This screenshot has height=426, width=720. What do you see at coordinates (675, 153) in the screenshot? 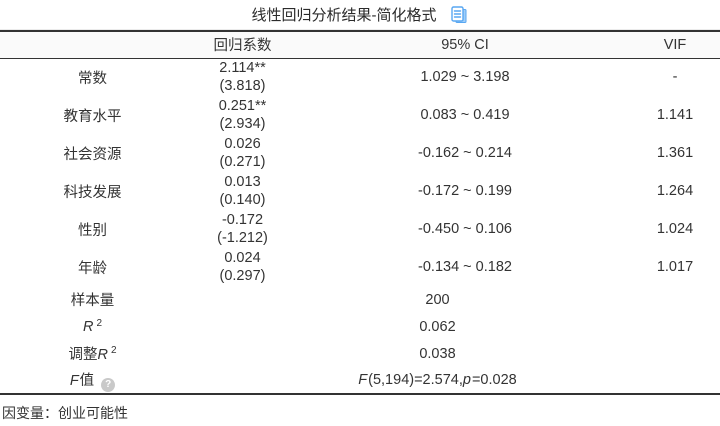
I see `vif-value: 1.361` at bounding box center [675, 153].